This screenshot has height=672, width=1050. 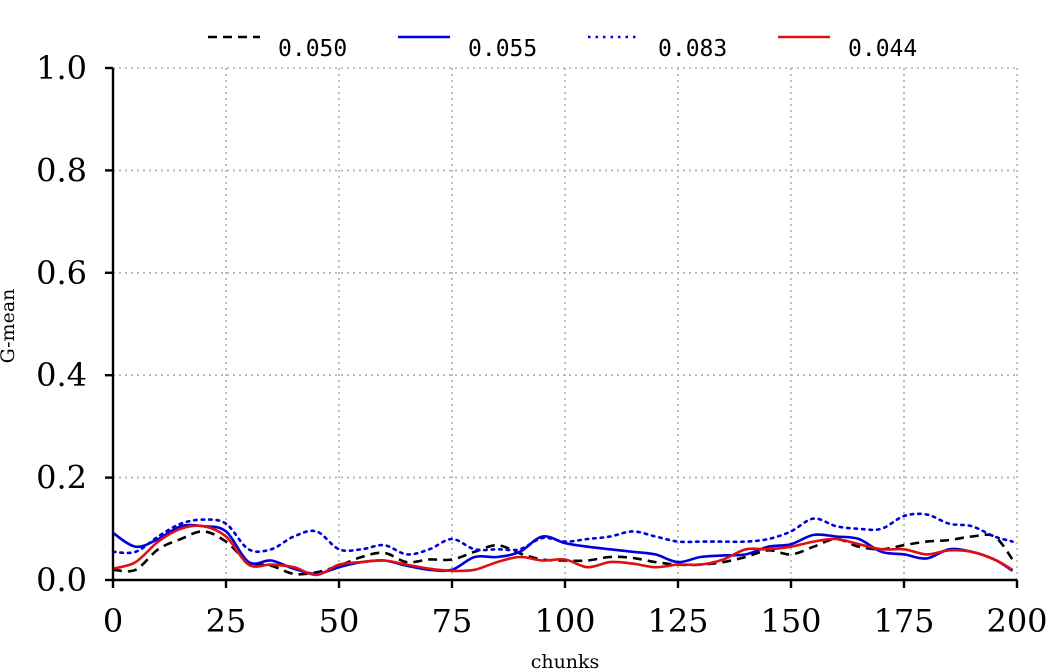 I want to click on y-tick-label: 0.8, so click(x=61, y=170).